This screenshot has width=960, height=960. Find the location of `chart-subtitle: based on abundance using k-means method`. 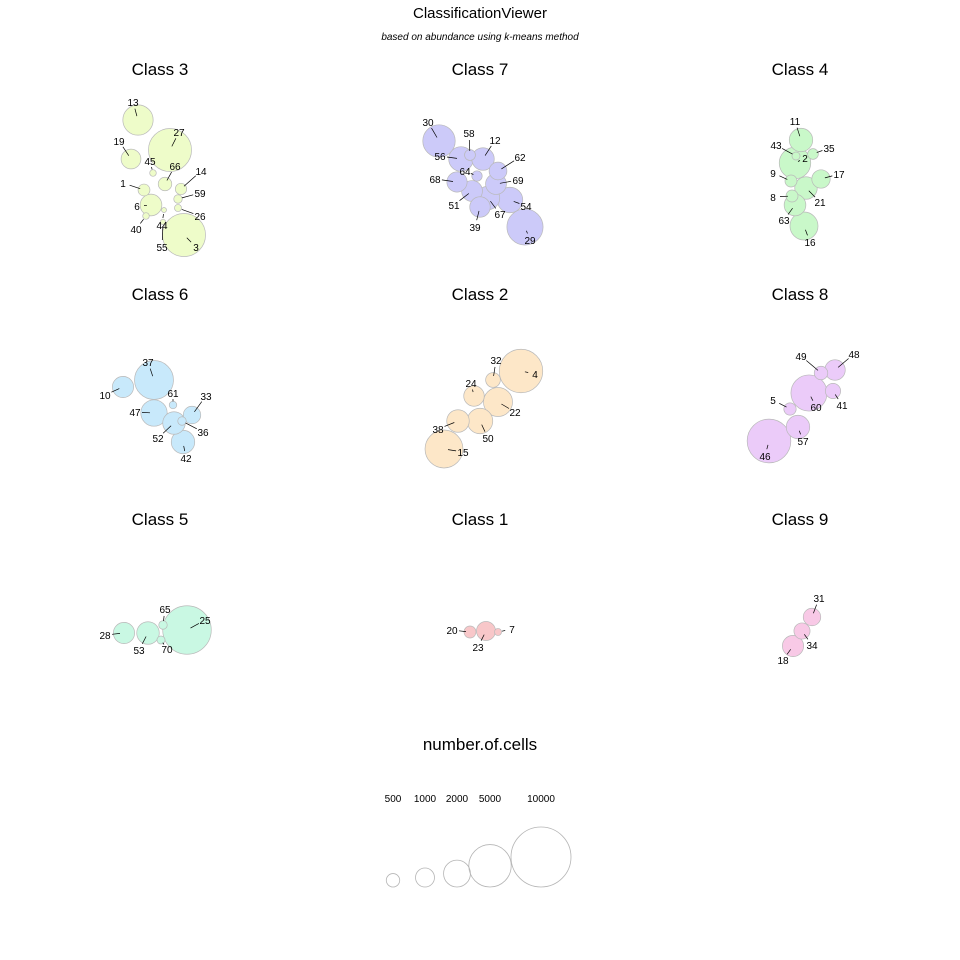

chart-subtitle: based on abundance using k-means method is located at coordinates (480, 37).